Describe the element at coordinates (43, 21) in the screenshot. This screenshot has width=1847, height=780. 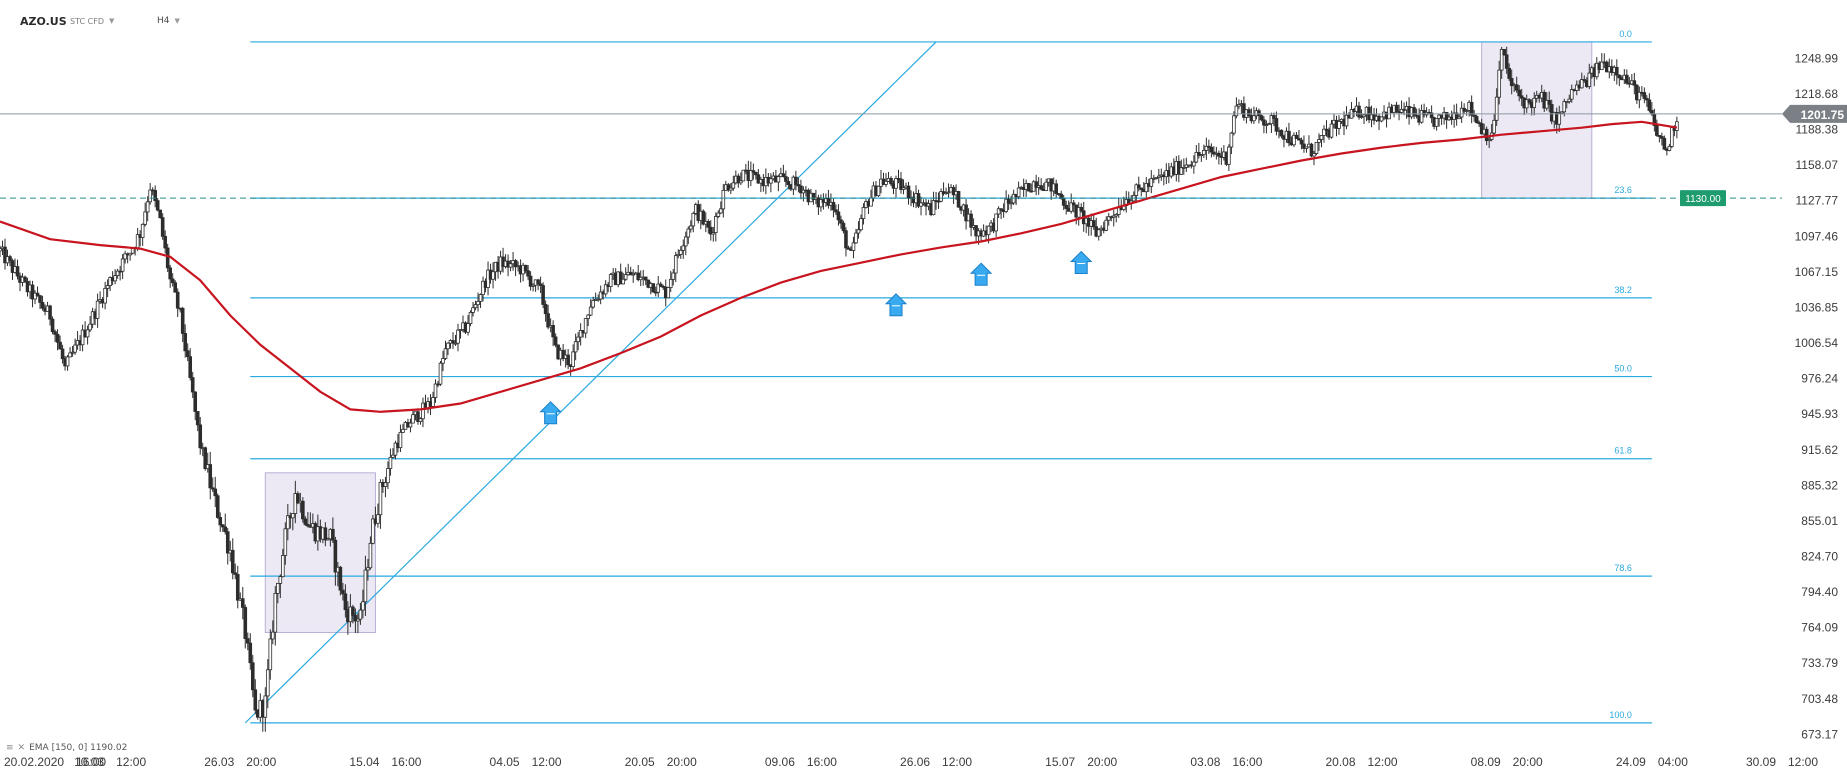
I see `symbol-label: AZO.US` at that location.